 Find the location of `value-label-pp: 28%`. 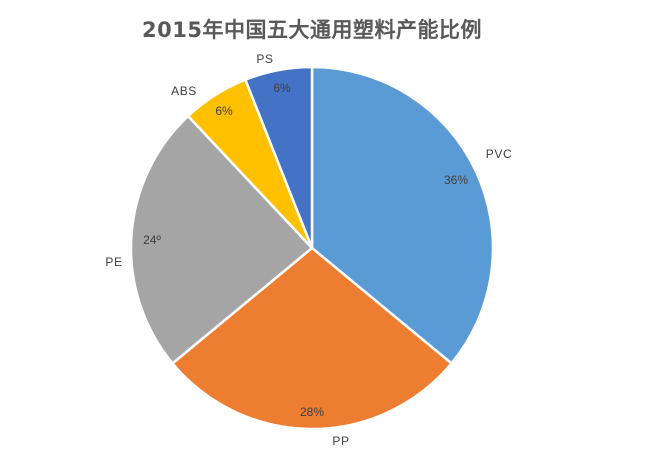

value-label-pp: 28% is located at coordinates (312, 412).